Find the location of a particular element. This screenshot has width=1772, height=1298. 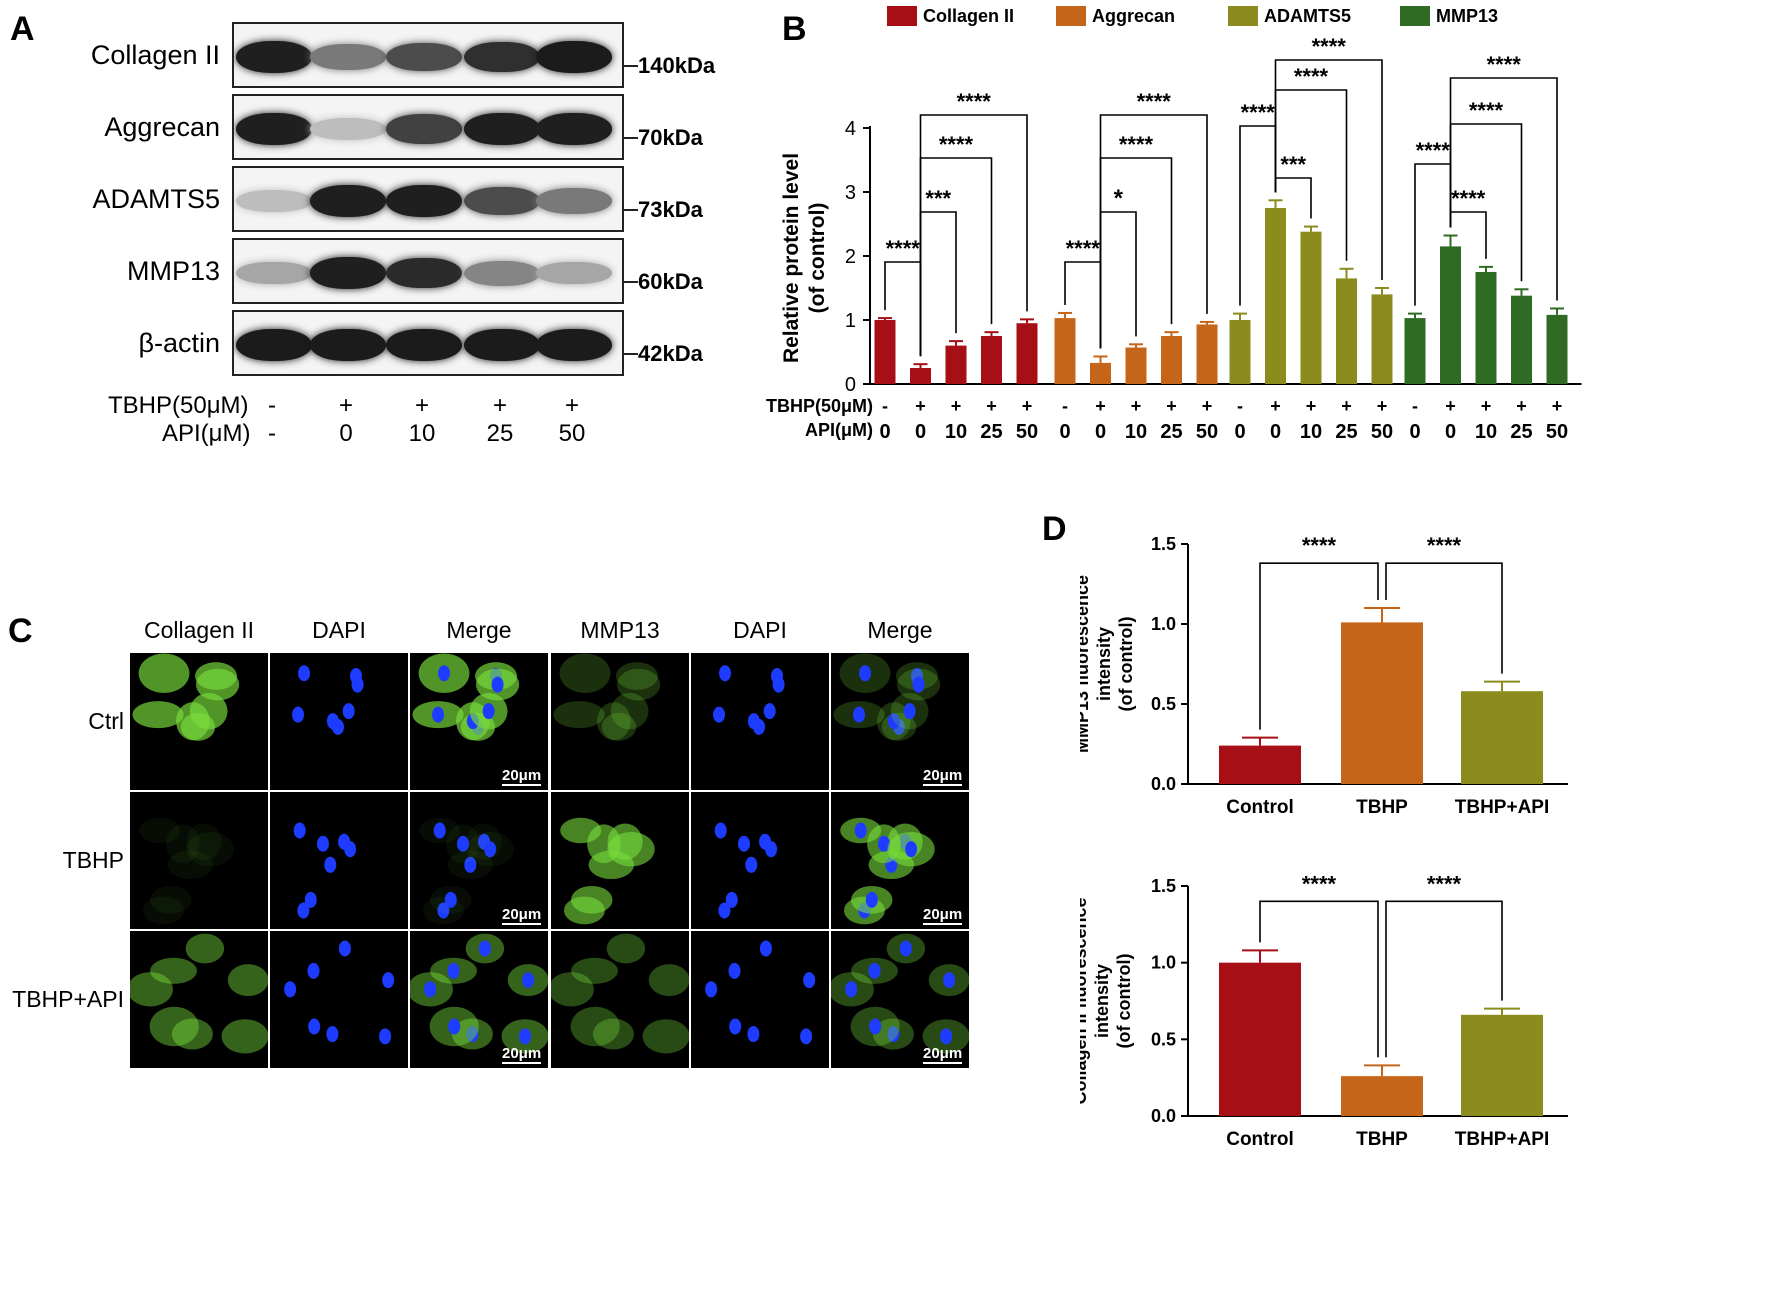

tbhp-label: TBHP(50μM) is located at coordinates (178, 405).